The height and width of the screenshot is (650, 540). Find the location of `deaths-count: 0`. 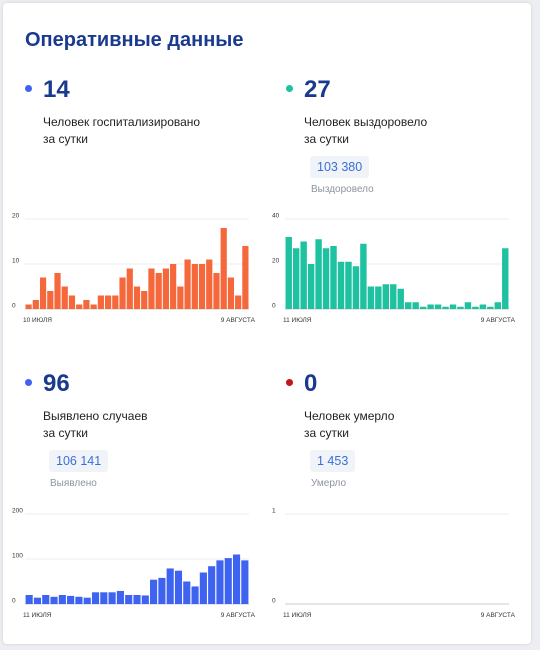

deaths-count: 0 is located at coordinates (311, 383).